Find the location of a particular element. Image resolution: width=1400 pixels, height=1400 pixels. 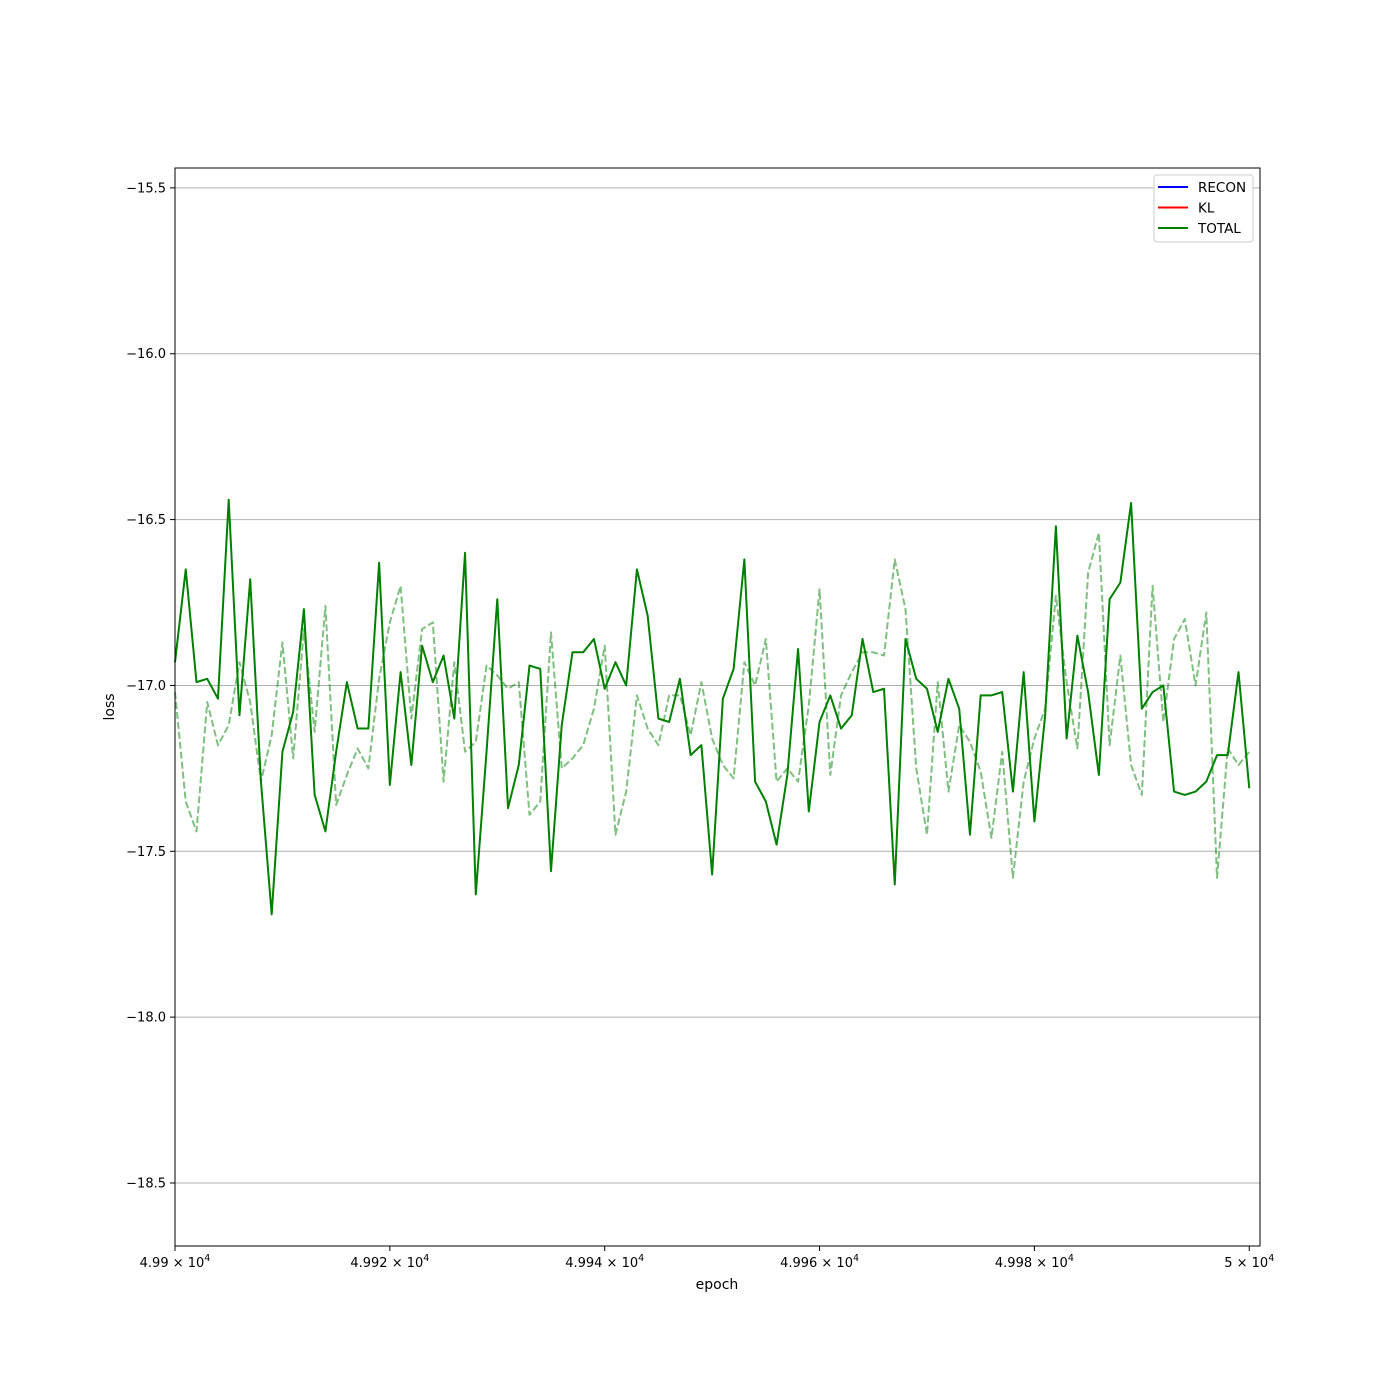

x-tick-label: 5 × 104 is located at coordinates (1249, 1262).